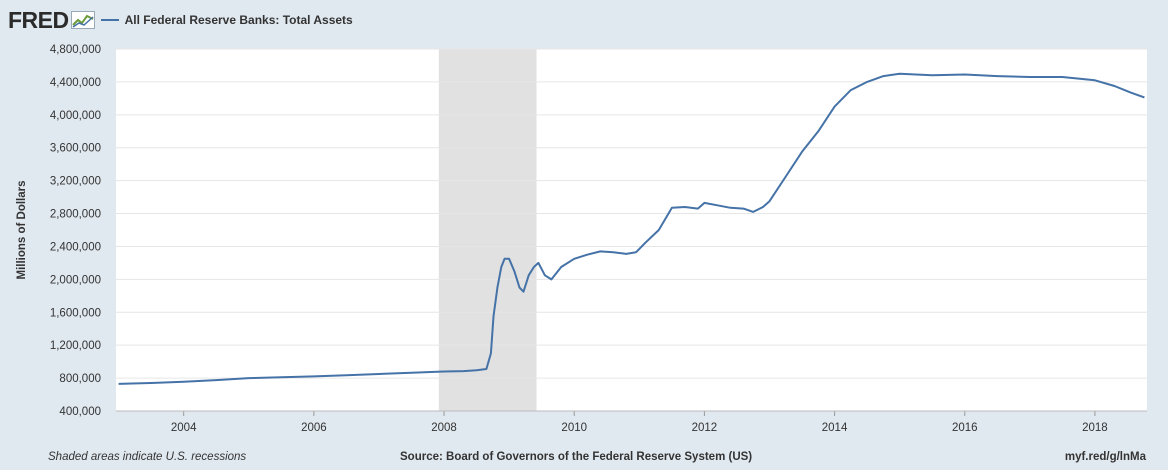 This screenshot has height=470, width=1168. Describe the element at coordinates (75, 247) in the screenshot. I see `y-tick-label: 2,400,000` at that location.